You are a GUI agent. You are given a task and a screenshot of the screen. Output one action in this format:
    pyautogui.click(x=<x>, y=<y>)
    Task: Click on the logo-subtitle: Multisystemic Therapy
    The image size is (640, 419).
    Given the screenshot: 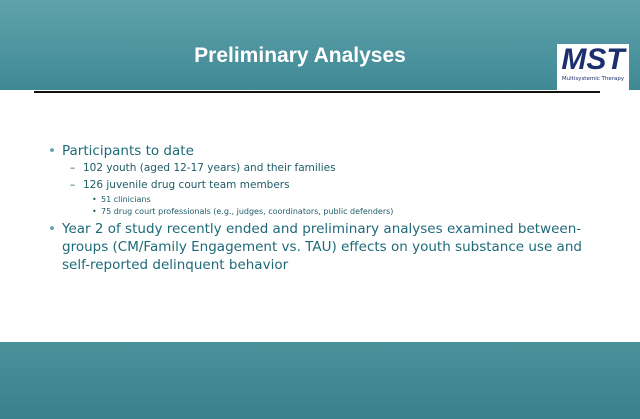 What is the action you would take?
    pyautogui.click(x=593, y=79)
    